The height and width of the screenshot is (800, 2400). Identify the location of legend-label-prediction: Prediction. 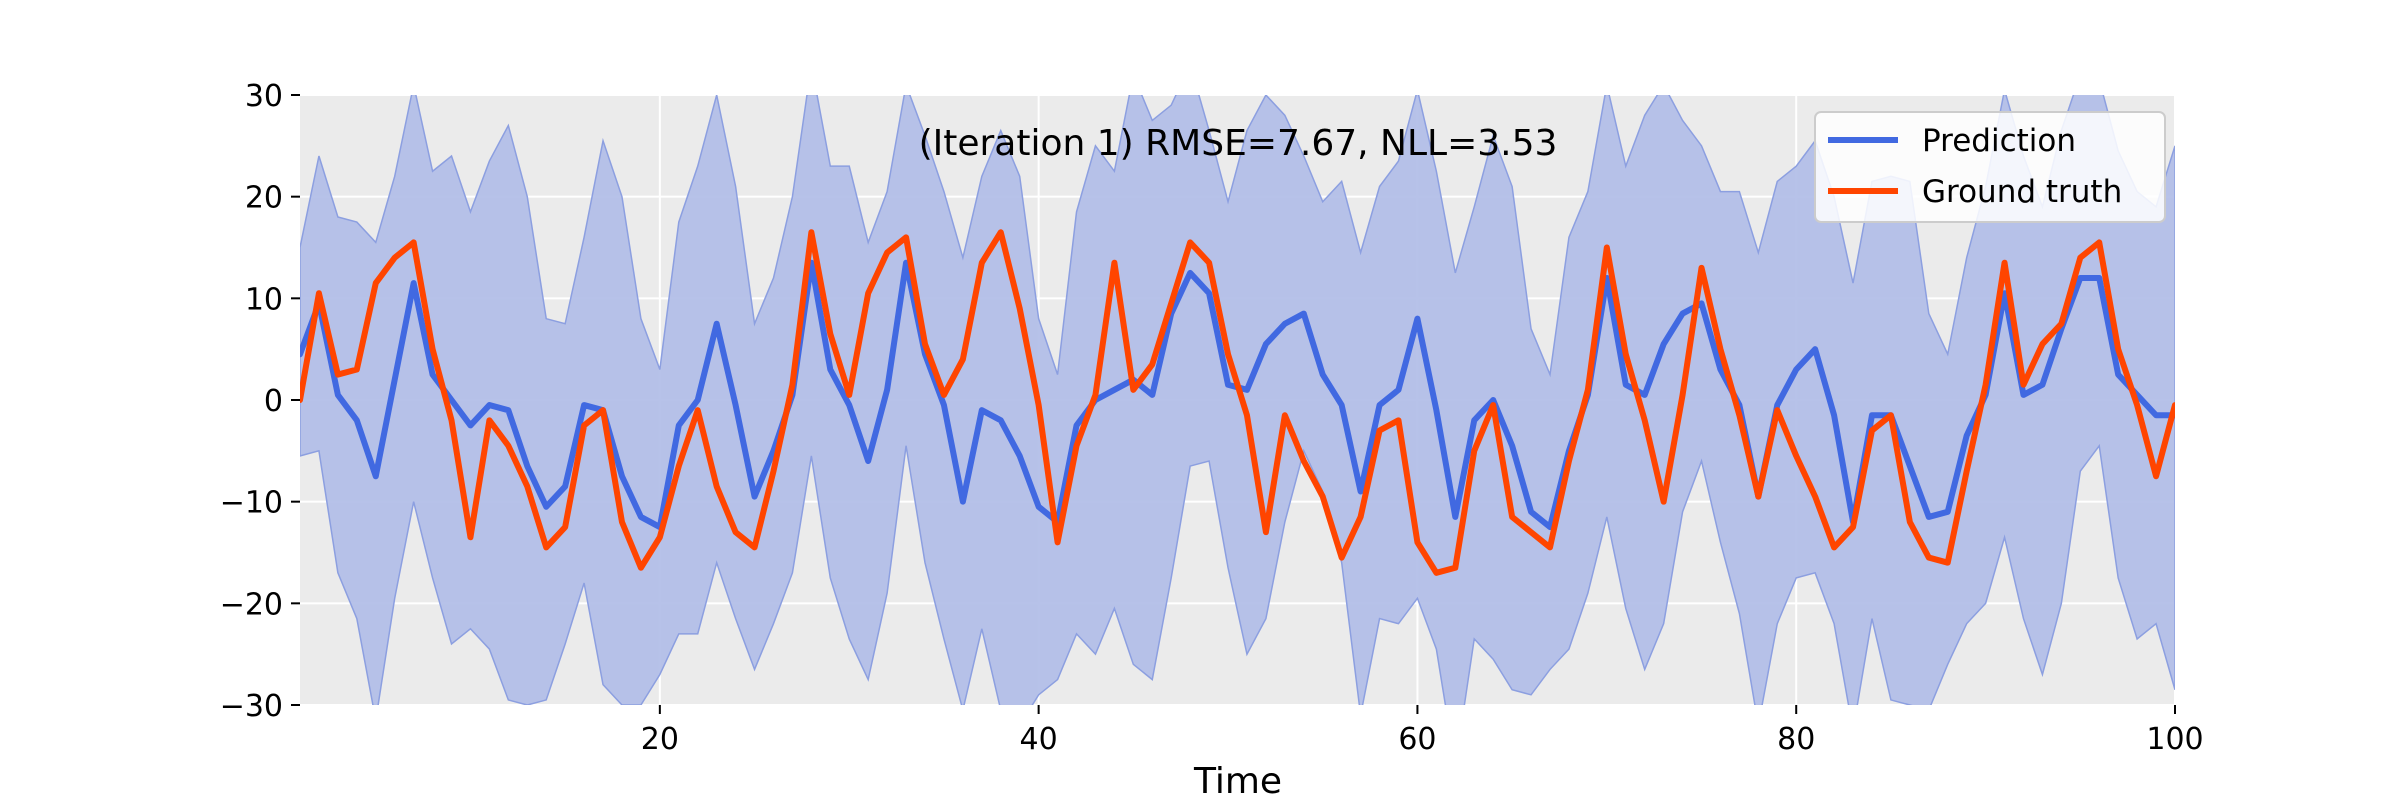
(1999, 141).